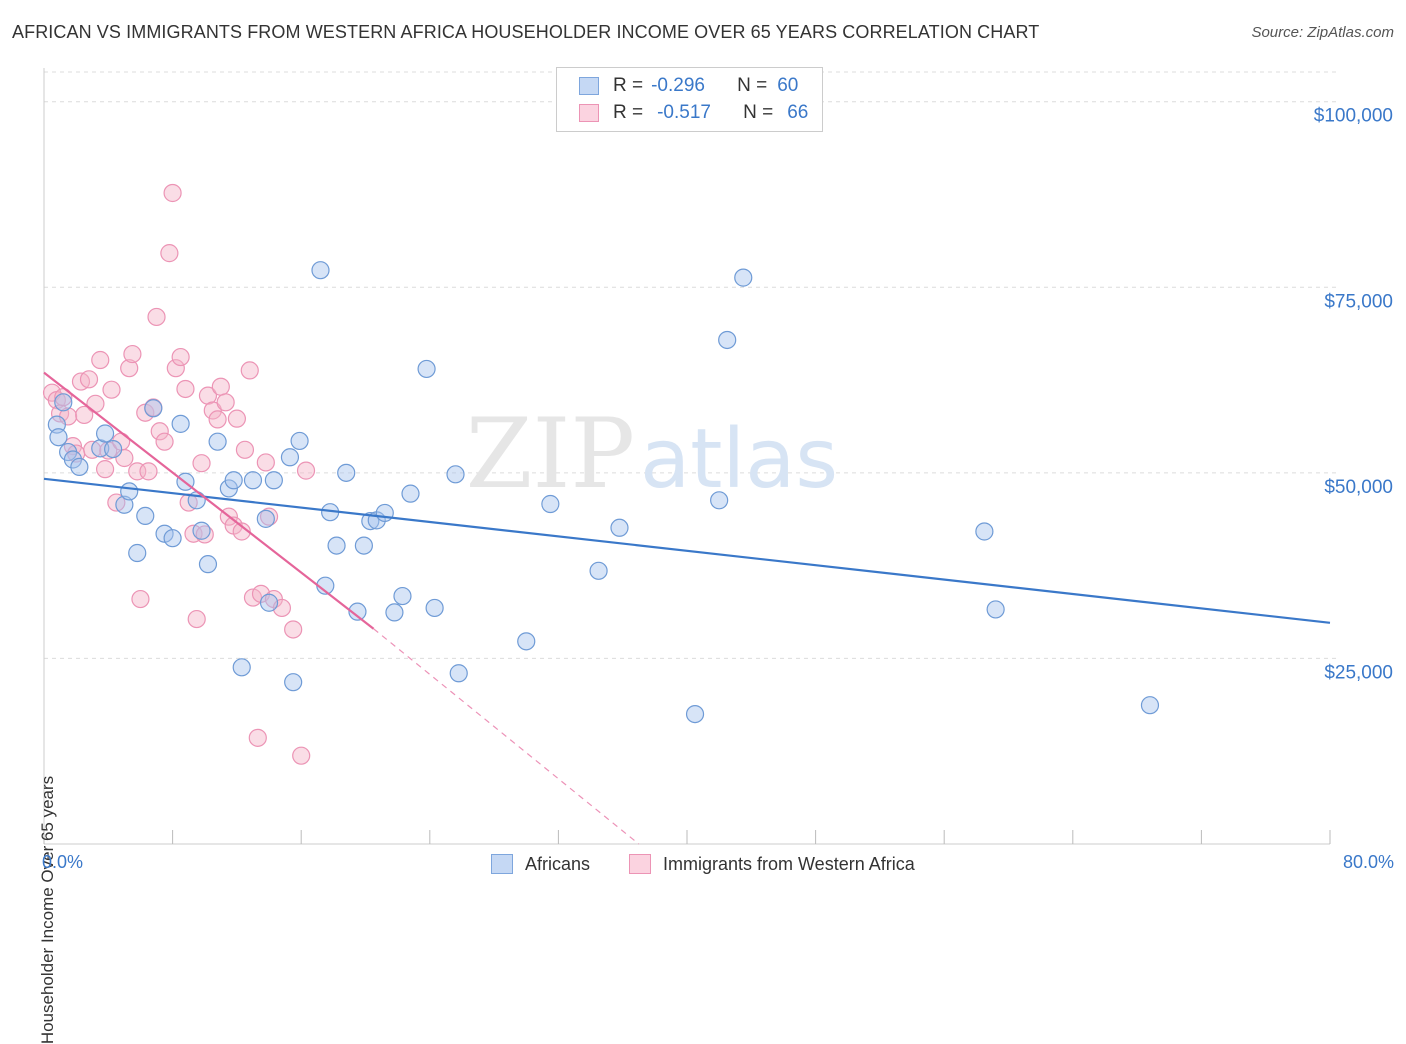 Image resolution: width=1406 pixels, height=1044 pixels. I want to click on legend-swatch-africans, so click(502, 864).